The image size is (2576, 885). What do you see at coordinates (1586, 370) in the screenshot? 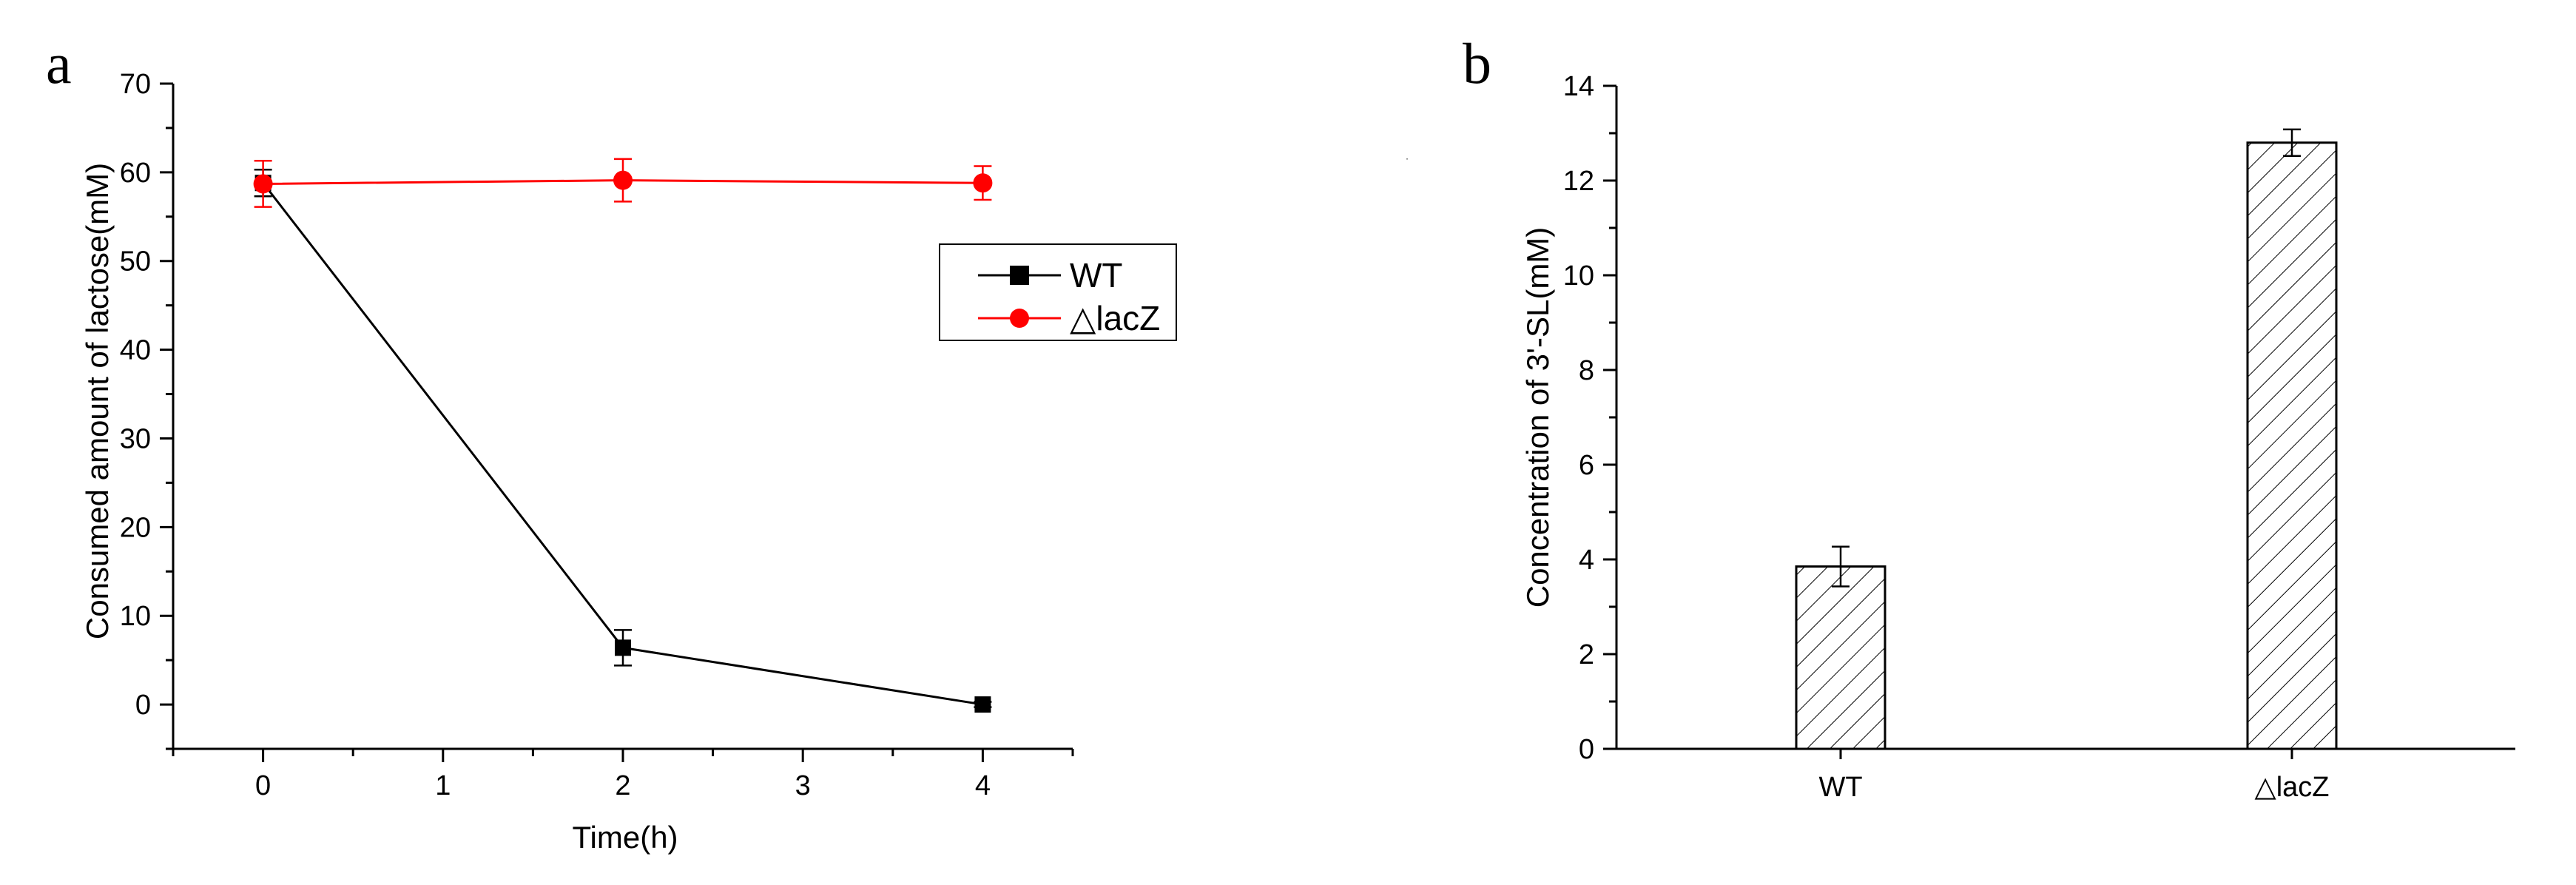
I see `b-y-tick-label: 8` at bounding box center [1586, 370].